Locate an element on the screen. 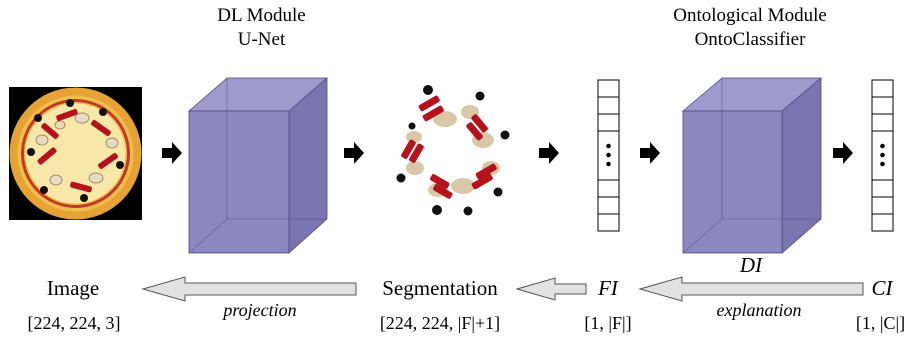 This screenshot has width=918, height=343. segmentation-dim: [224, 224, |F|+1] is located at coordinates (440, 323).